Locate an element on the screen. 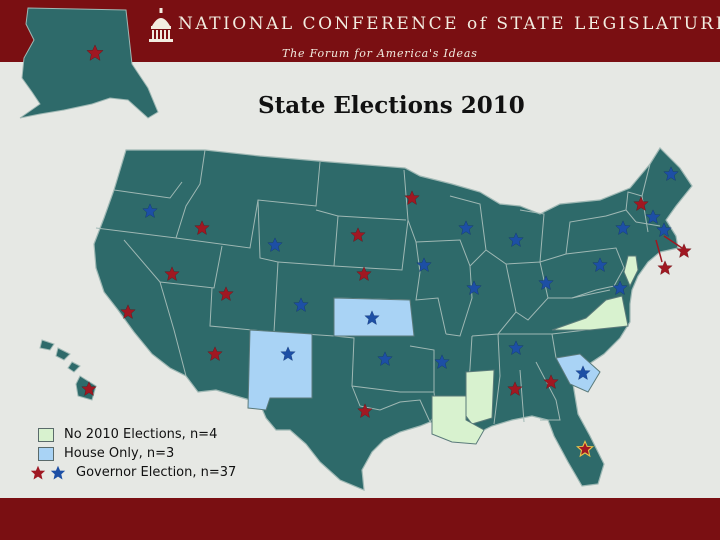 This screenshot has height=540, width=720. state-new-mexico-house-only is located at coordinates (280, 370).